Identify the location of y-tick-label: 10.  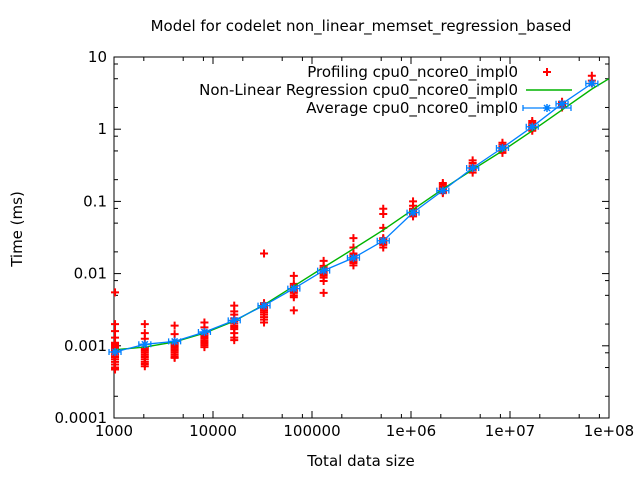
(97, 57).